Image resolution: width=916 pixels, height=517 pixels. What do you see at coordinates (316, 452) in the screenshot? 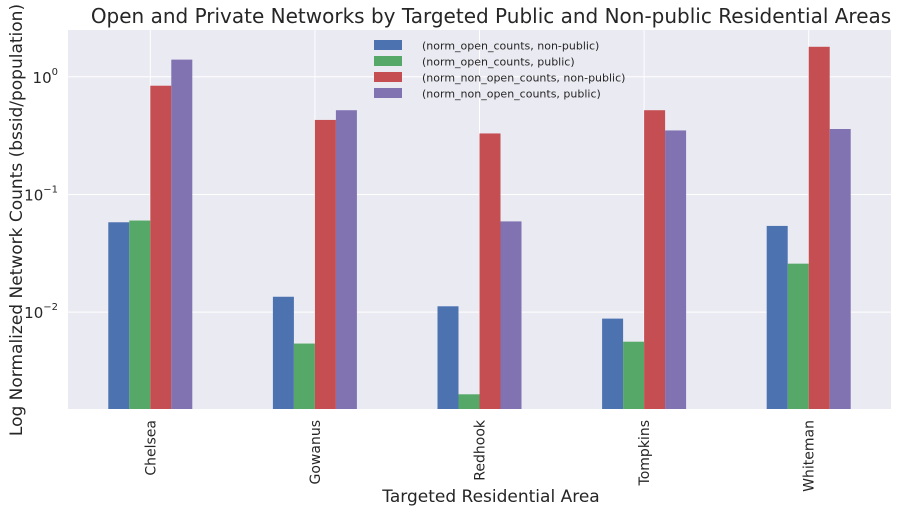
I see `x-tick-label-gowanus: Gowanus` at bounding box center [316, 452].